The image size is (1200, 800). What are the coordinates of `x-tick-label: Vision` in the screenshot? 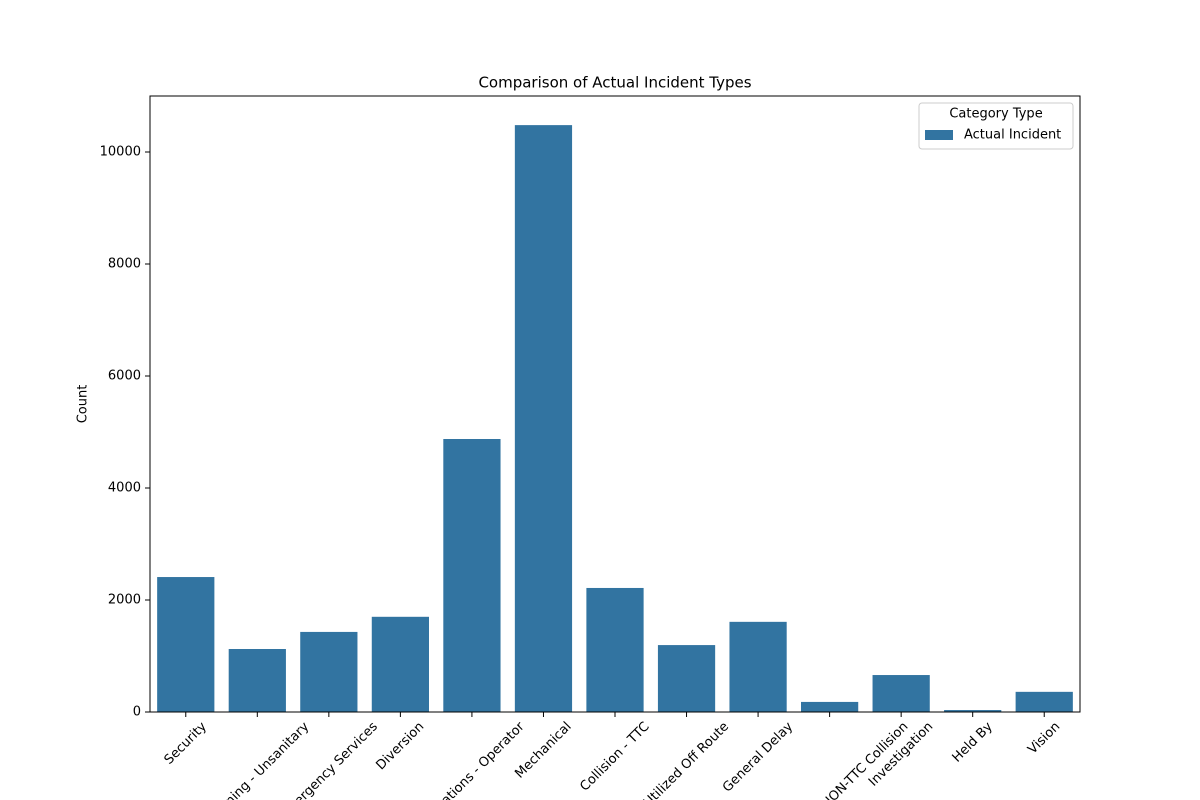 It's located at (1044, 738).